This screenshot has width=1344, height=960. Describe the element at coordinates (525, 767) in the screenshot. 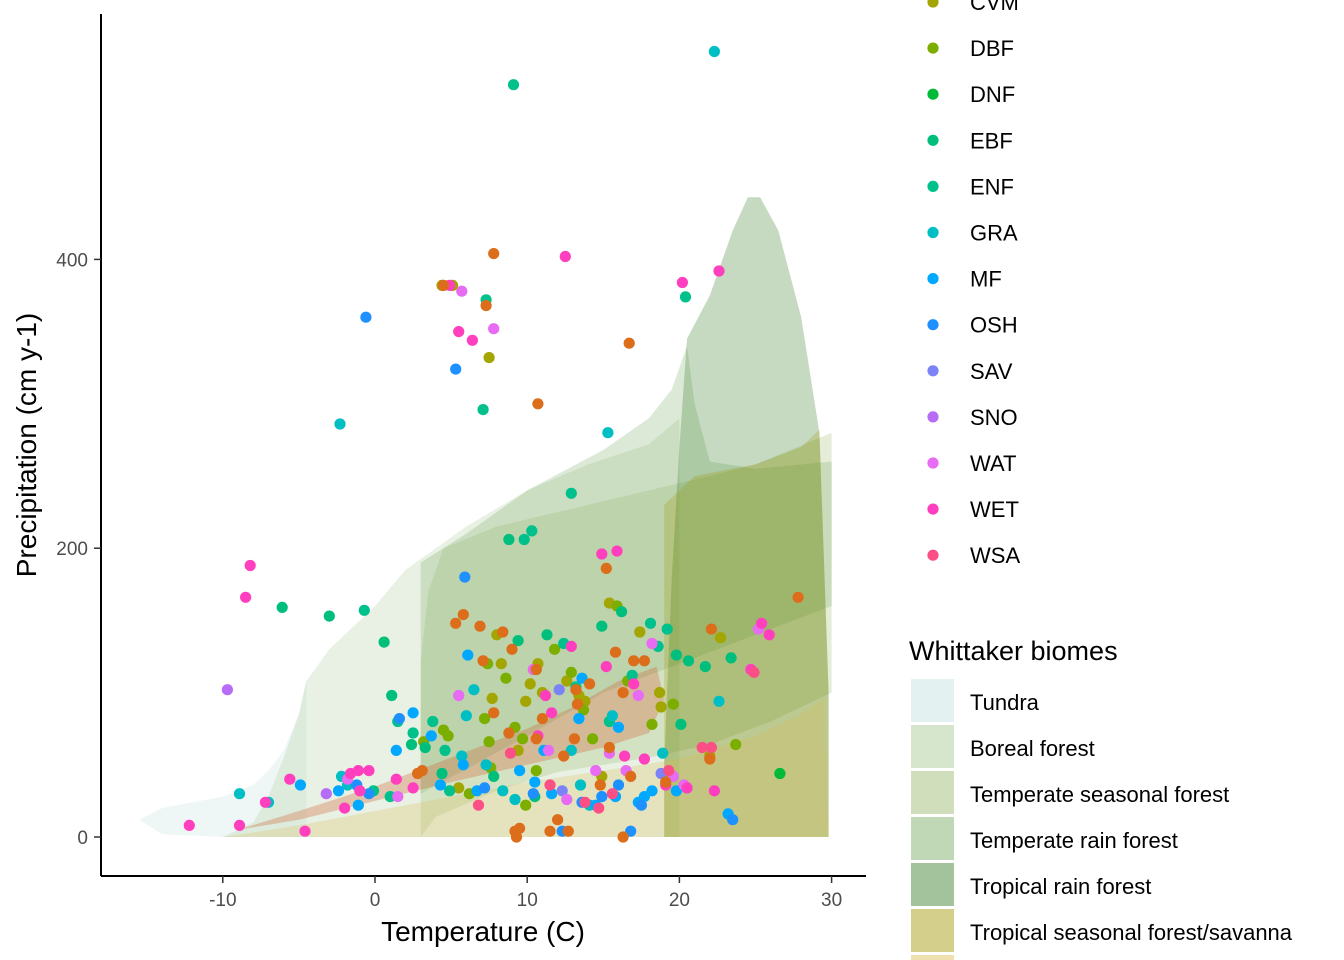

I see `biome-subtropical-desert` at that location.